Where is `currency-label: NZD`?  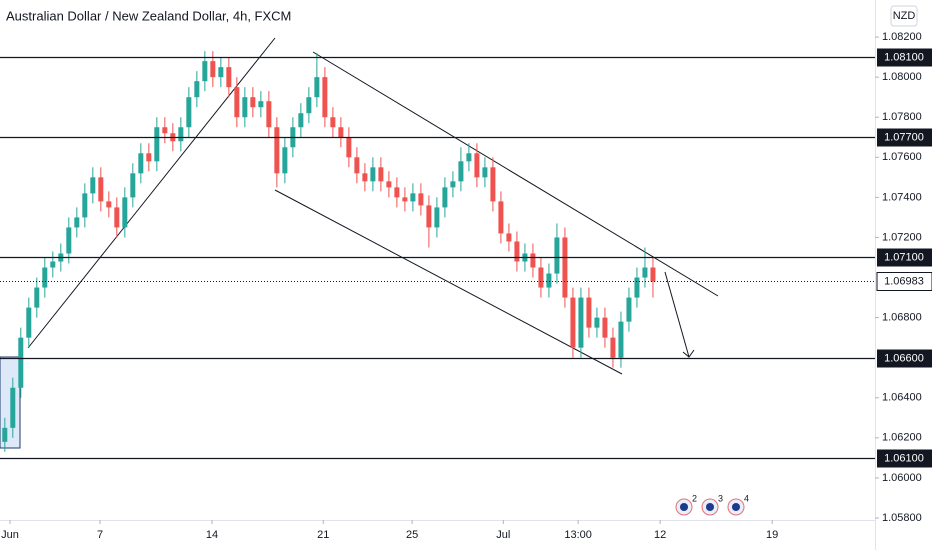 currency-label: NZD is located at coordinates (904, 16).